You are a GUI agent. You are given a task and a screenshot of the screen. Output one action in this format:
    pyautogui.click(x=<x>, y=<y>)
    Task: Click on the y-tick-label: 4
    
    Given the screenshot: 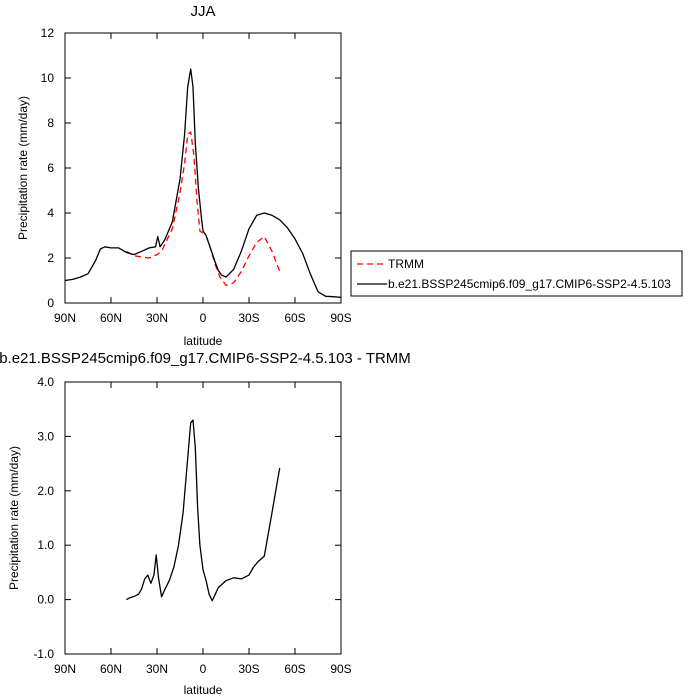 What is the action you would take?
    pyautogui.click(x=50, y=213)
    